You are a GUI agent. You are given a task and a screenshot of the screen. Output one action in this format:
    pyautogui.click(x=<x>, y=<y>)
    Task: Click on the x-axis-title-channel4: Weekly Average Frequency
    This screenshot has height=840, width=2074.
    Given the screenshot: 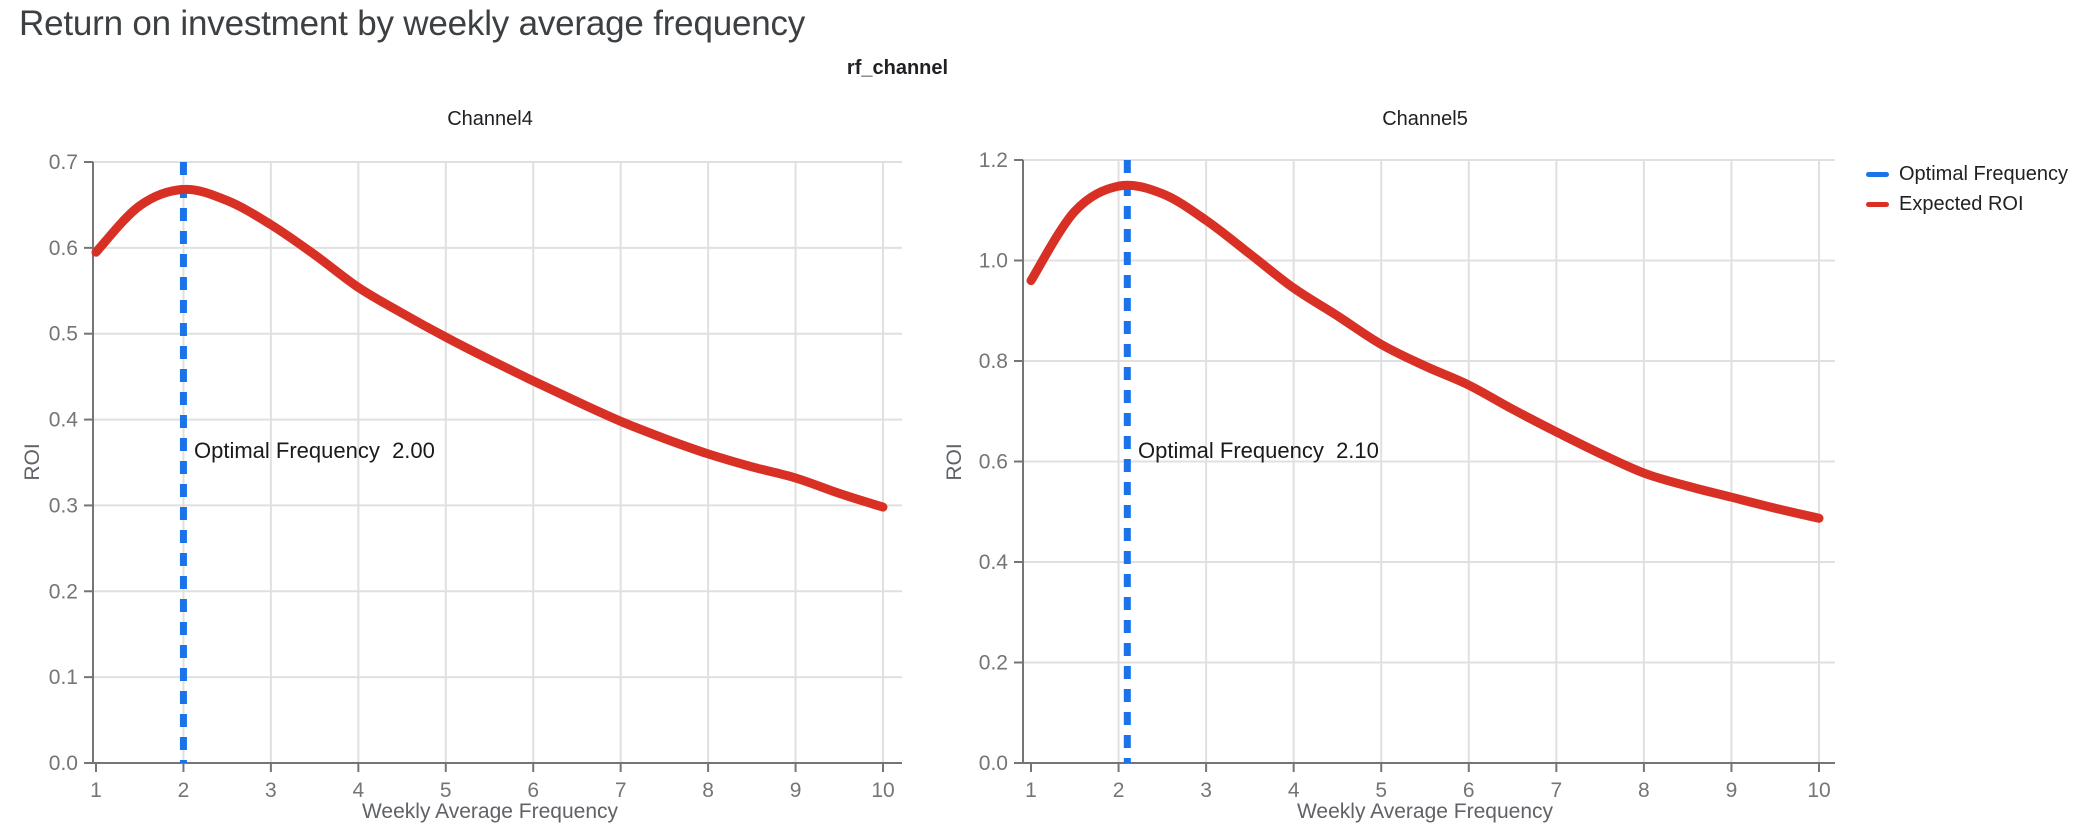 What is the action you would take?
    pyautogui.click(x=490, y=811)
    